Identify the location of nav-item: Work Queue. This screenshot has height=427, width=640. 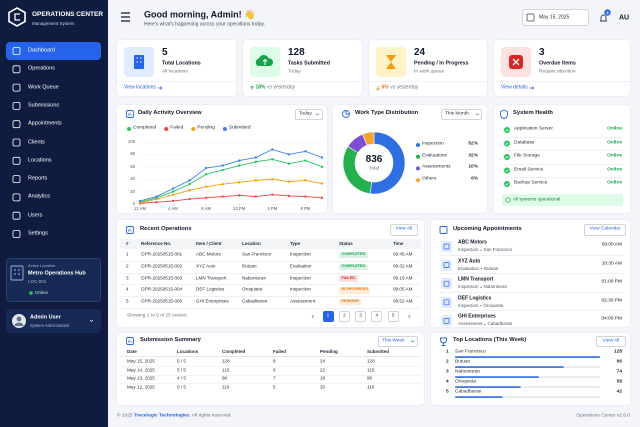
(43, 86).